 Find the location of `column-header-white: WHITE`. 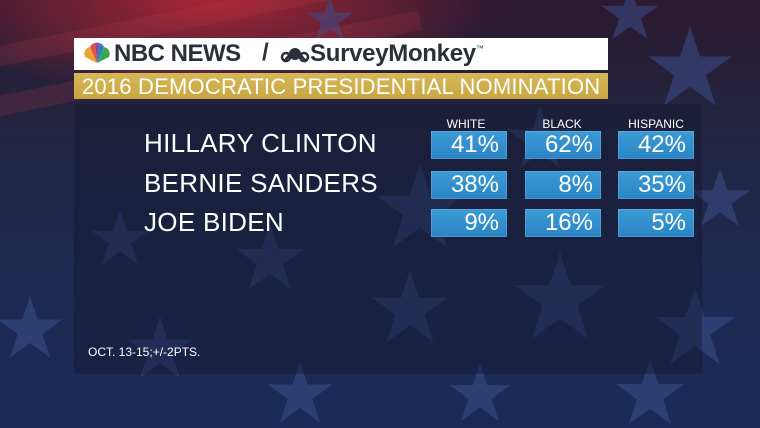

column-header-white: WHITE is located at coordinates (466, 124).